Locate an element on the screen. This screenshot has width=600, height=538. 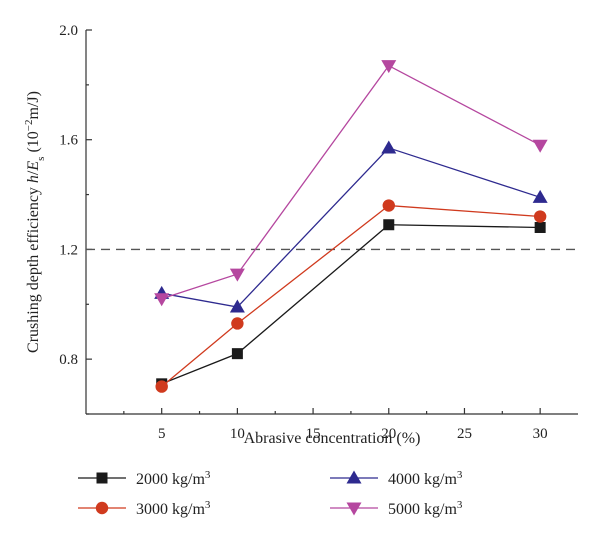
x-tick-label: 15 is located at coordinates (313, 434).